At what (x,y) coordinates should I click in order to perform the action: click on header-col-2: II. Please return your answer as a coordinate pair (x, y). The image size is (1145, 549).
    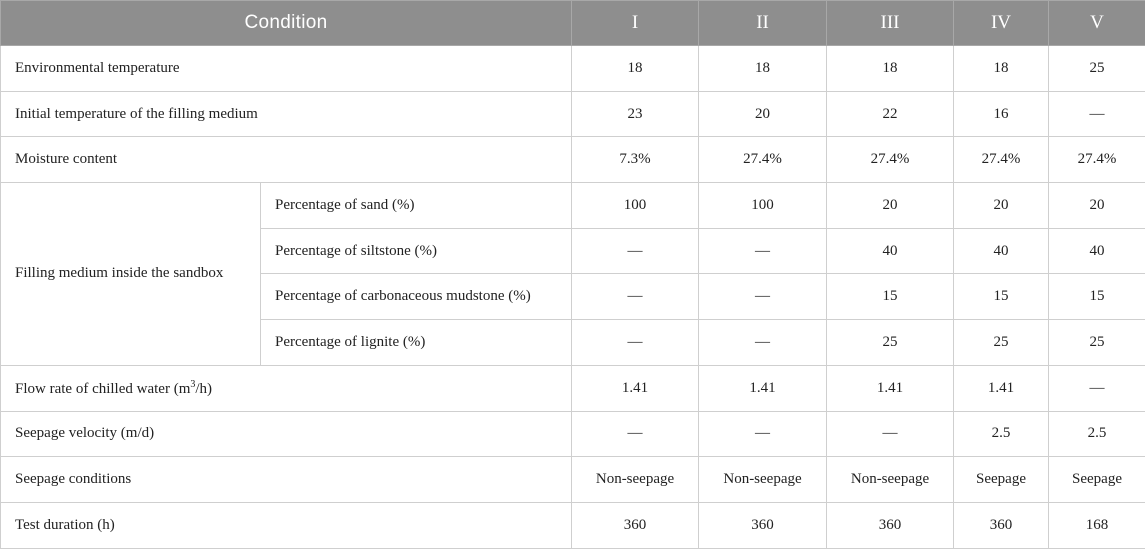
    Looking at the image, I should click on (763, 23).